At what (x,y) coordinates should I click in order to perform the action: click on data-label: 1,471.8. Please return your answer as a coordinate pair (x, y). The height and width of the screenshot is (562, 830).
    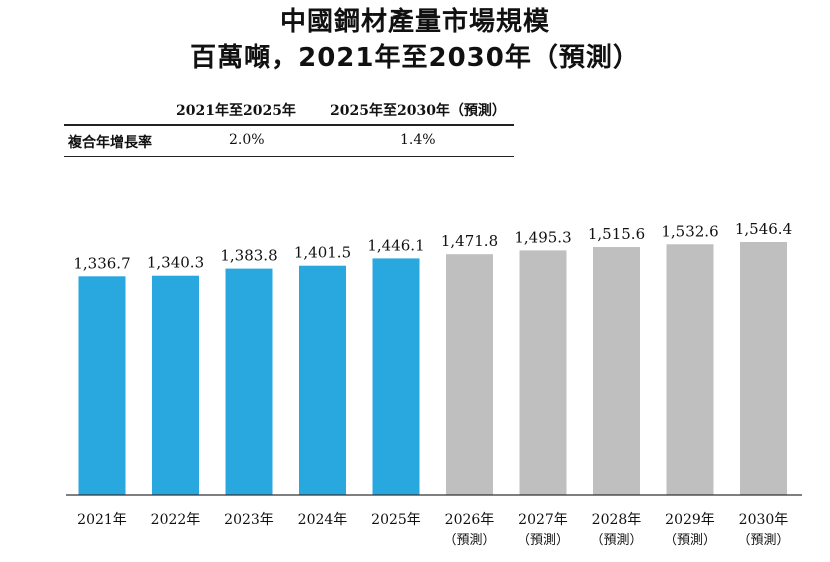
    Looking at the image, I should click on (469, 241).